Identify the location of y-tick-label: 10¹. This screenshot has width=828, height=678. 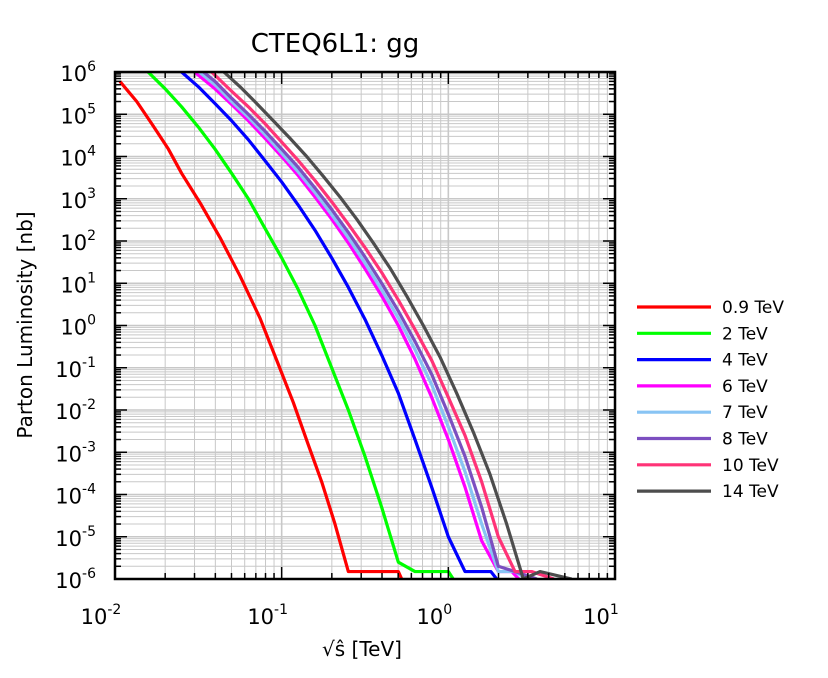
(78, 283).